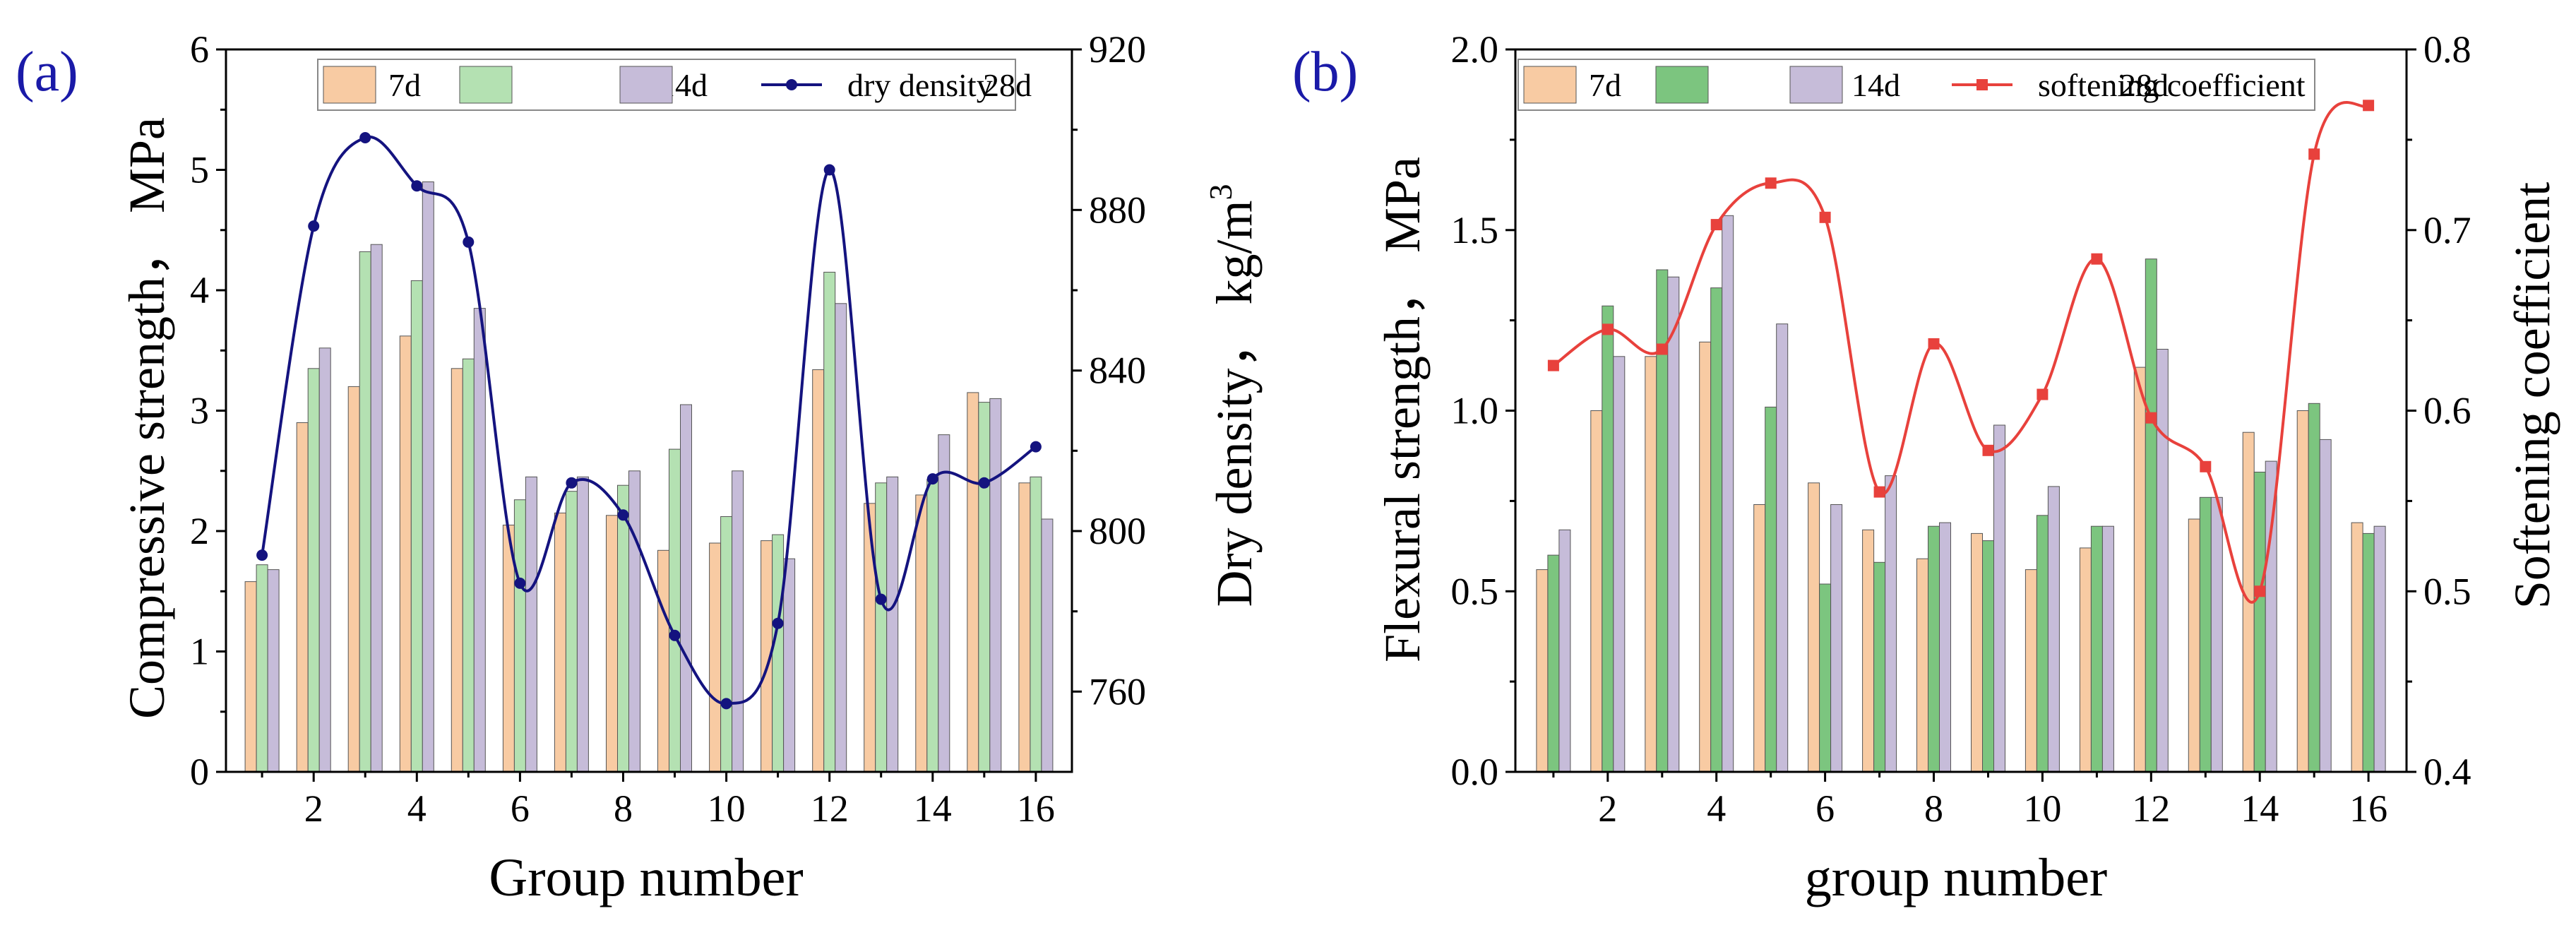 The width and height of the screenshot is (2576, 935). What do you see at coordinates (1475, 49) in the screenshot?
I see `y-tick-label-b-2.0: 2.0` at bounding box center [1475, 49].